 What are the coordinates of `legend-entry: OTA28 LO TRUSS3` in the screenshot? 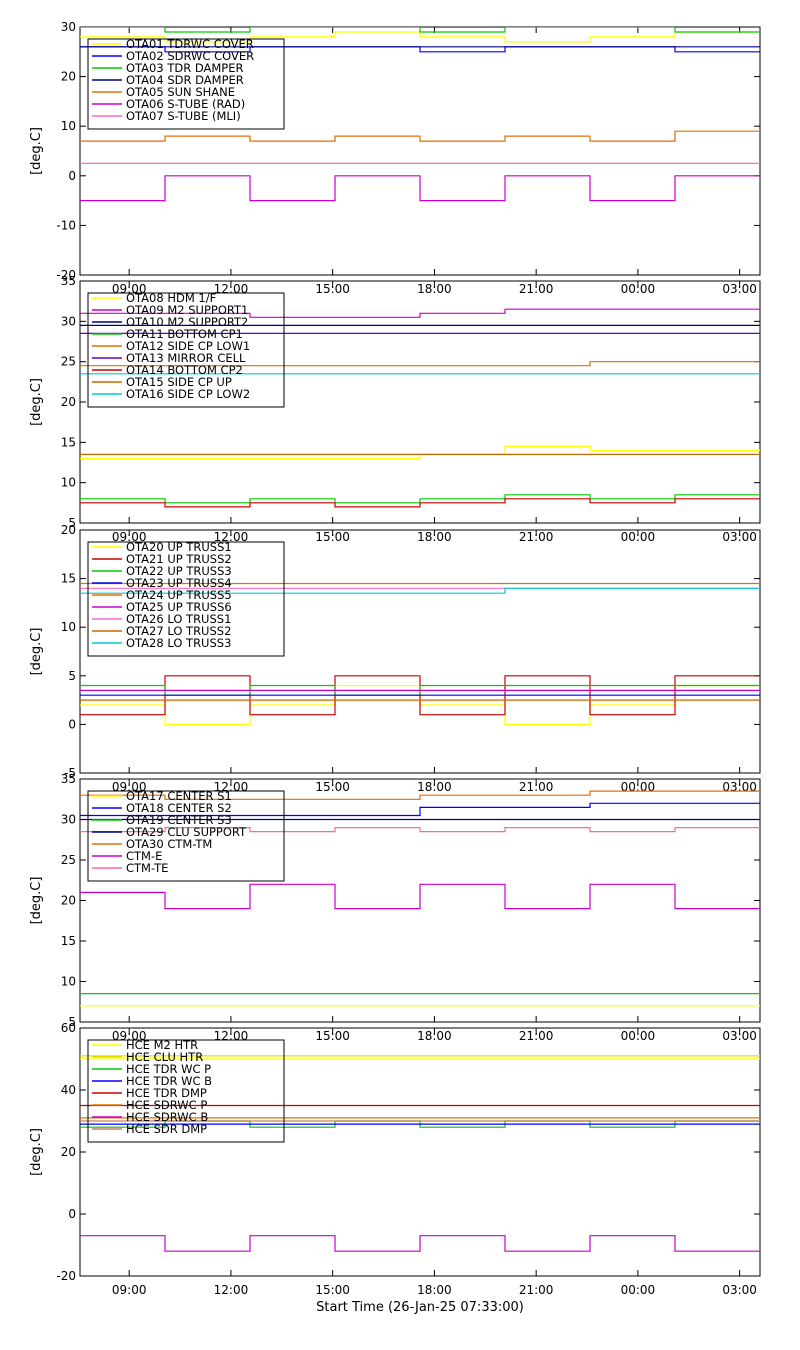 It's located at (178, 643).